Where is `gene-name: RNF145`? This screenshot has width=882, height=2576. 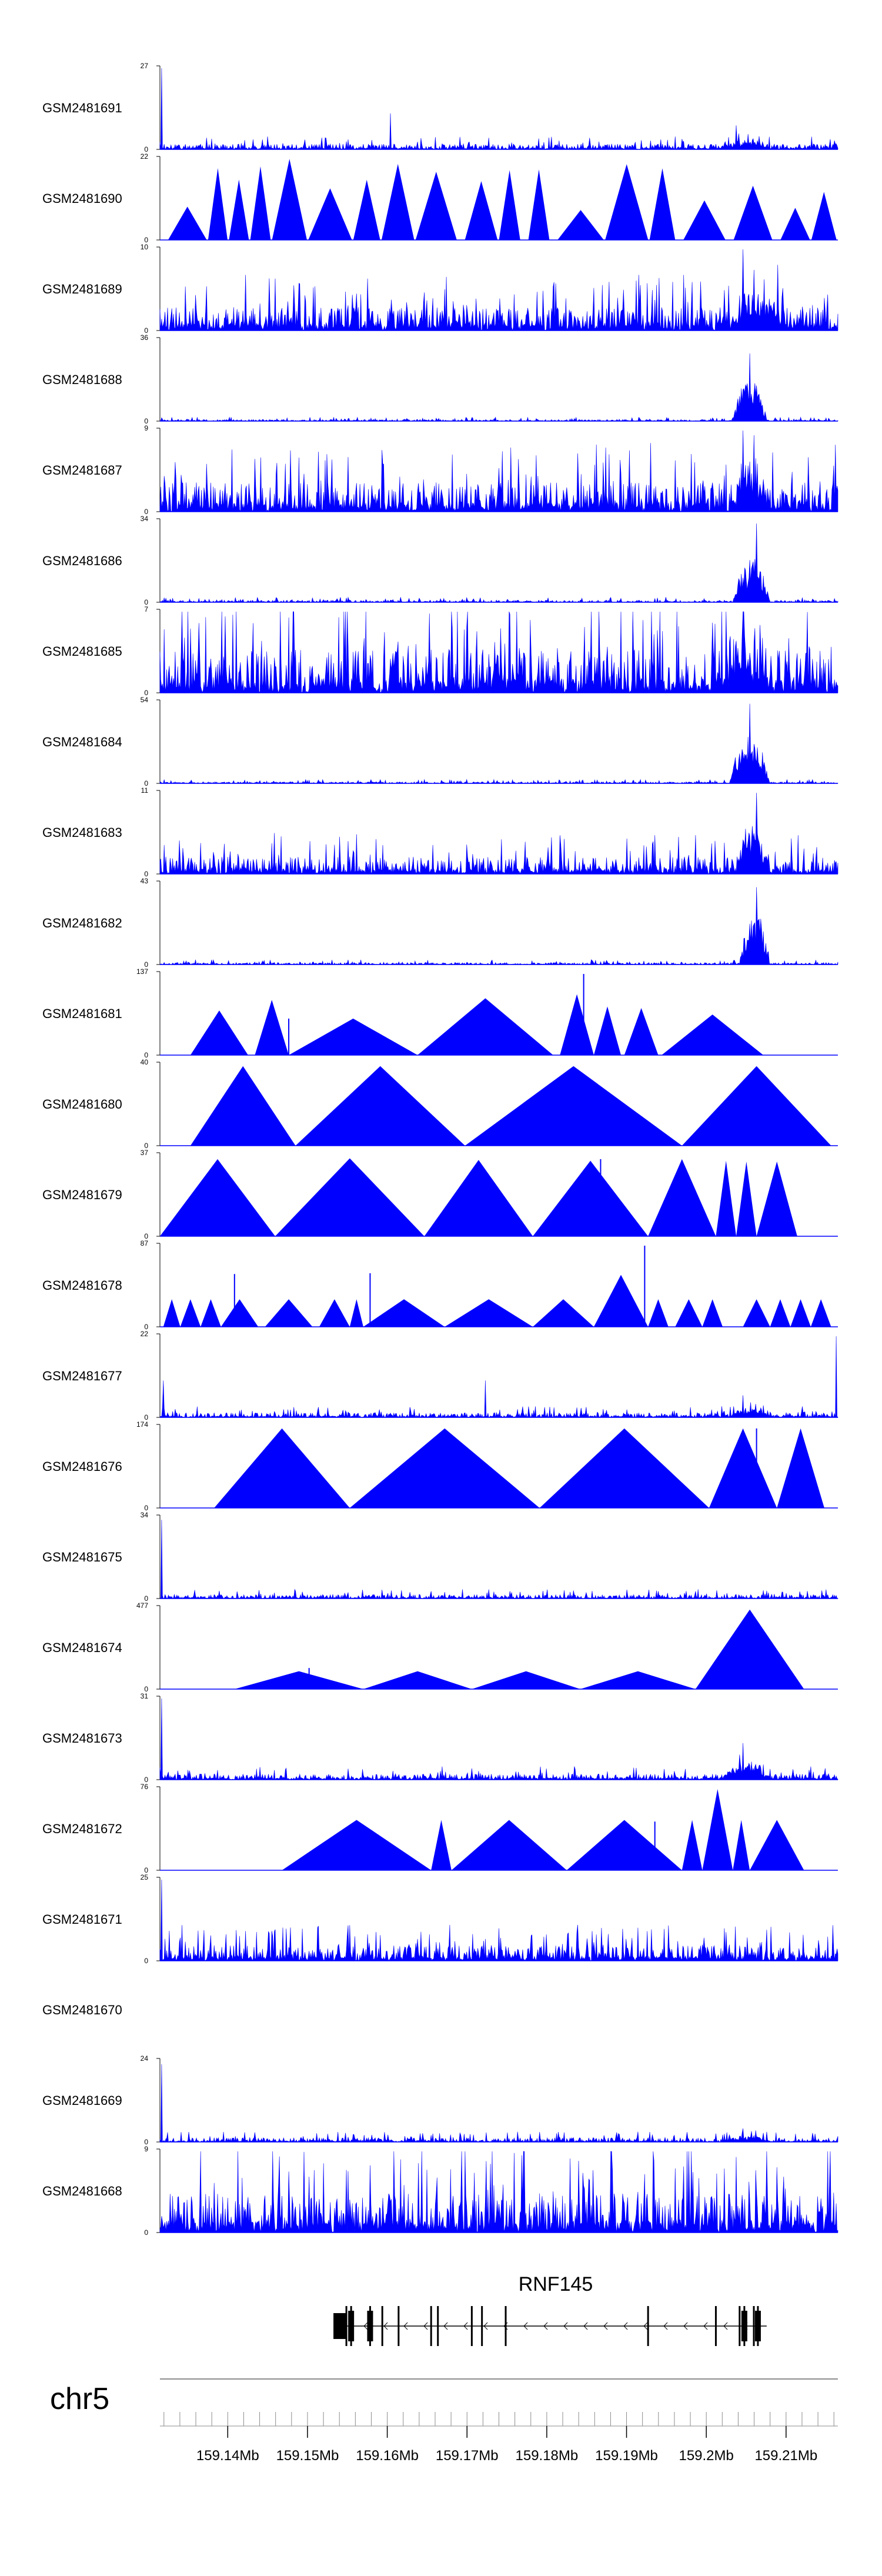
gene-name: RNF145 is located at coordinates (556, 2284).